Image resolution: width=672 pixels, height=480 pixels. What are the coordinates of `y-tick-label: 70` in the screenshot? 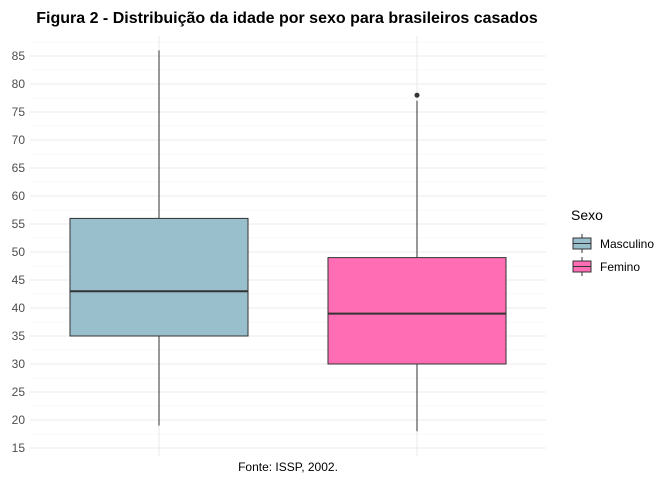 It's located at (19, 140).